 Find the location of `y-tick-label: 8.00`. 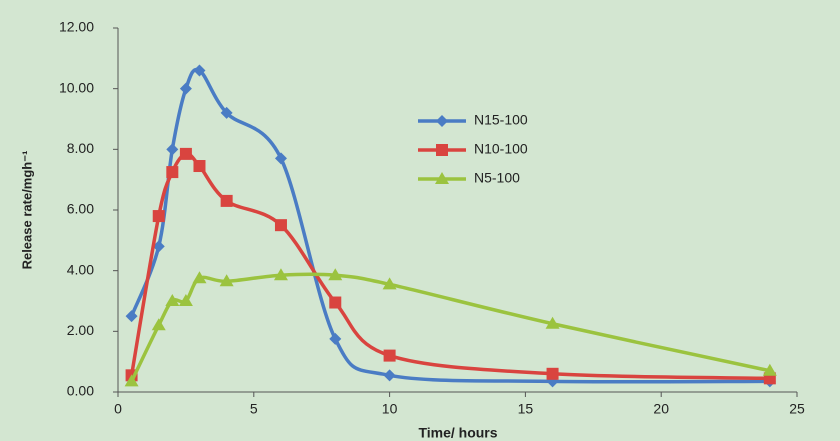

y-tick-label: 8.00 is located at coordinates (80, 148).